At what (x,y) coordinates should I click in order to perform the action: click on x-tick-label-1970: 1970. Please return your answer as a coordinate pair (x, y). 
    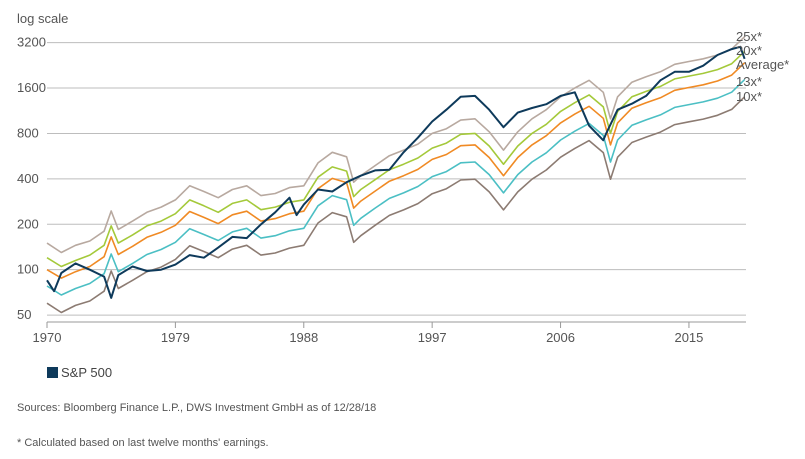
    Looking at the image, I should click on (47, 337).